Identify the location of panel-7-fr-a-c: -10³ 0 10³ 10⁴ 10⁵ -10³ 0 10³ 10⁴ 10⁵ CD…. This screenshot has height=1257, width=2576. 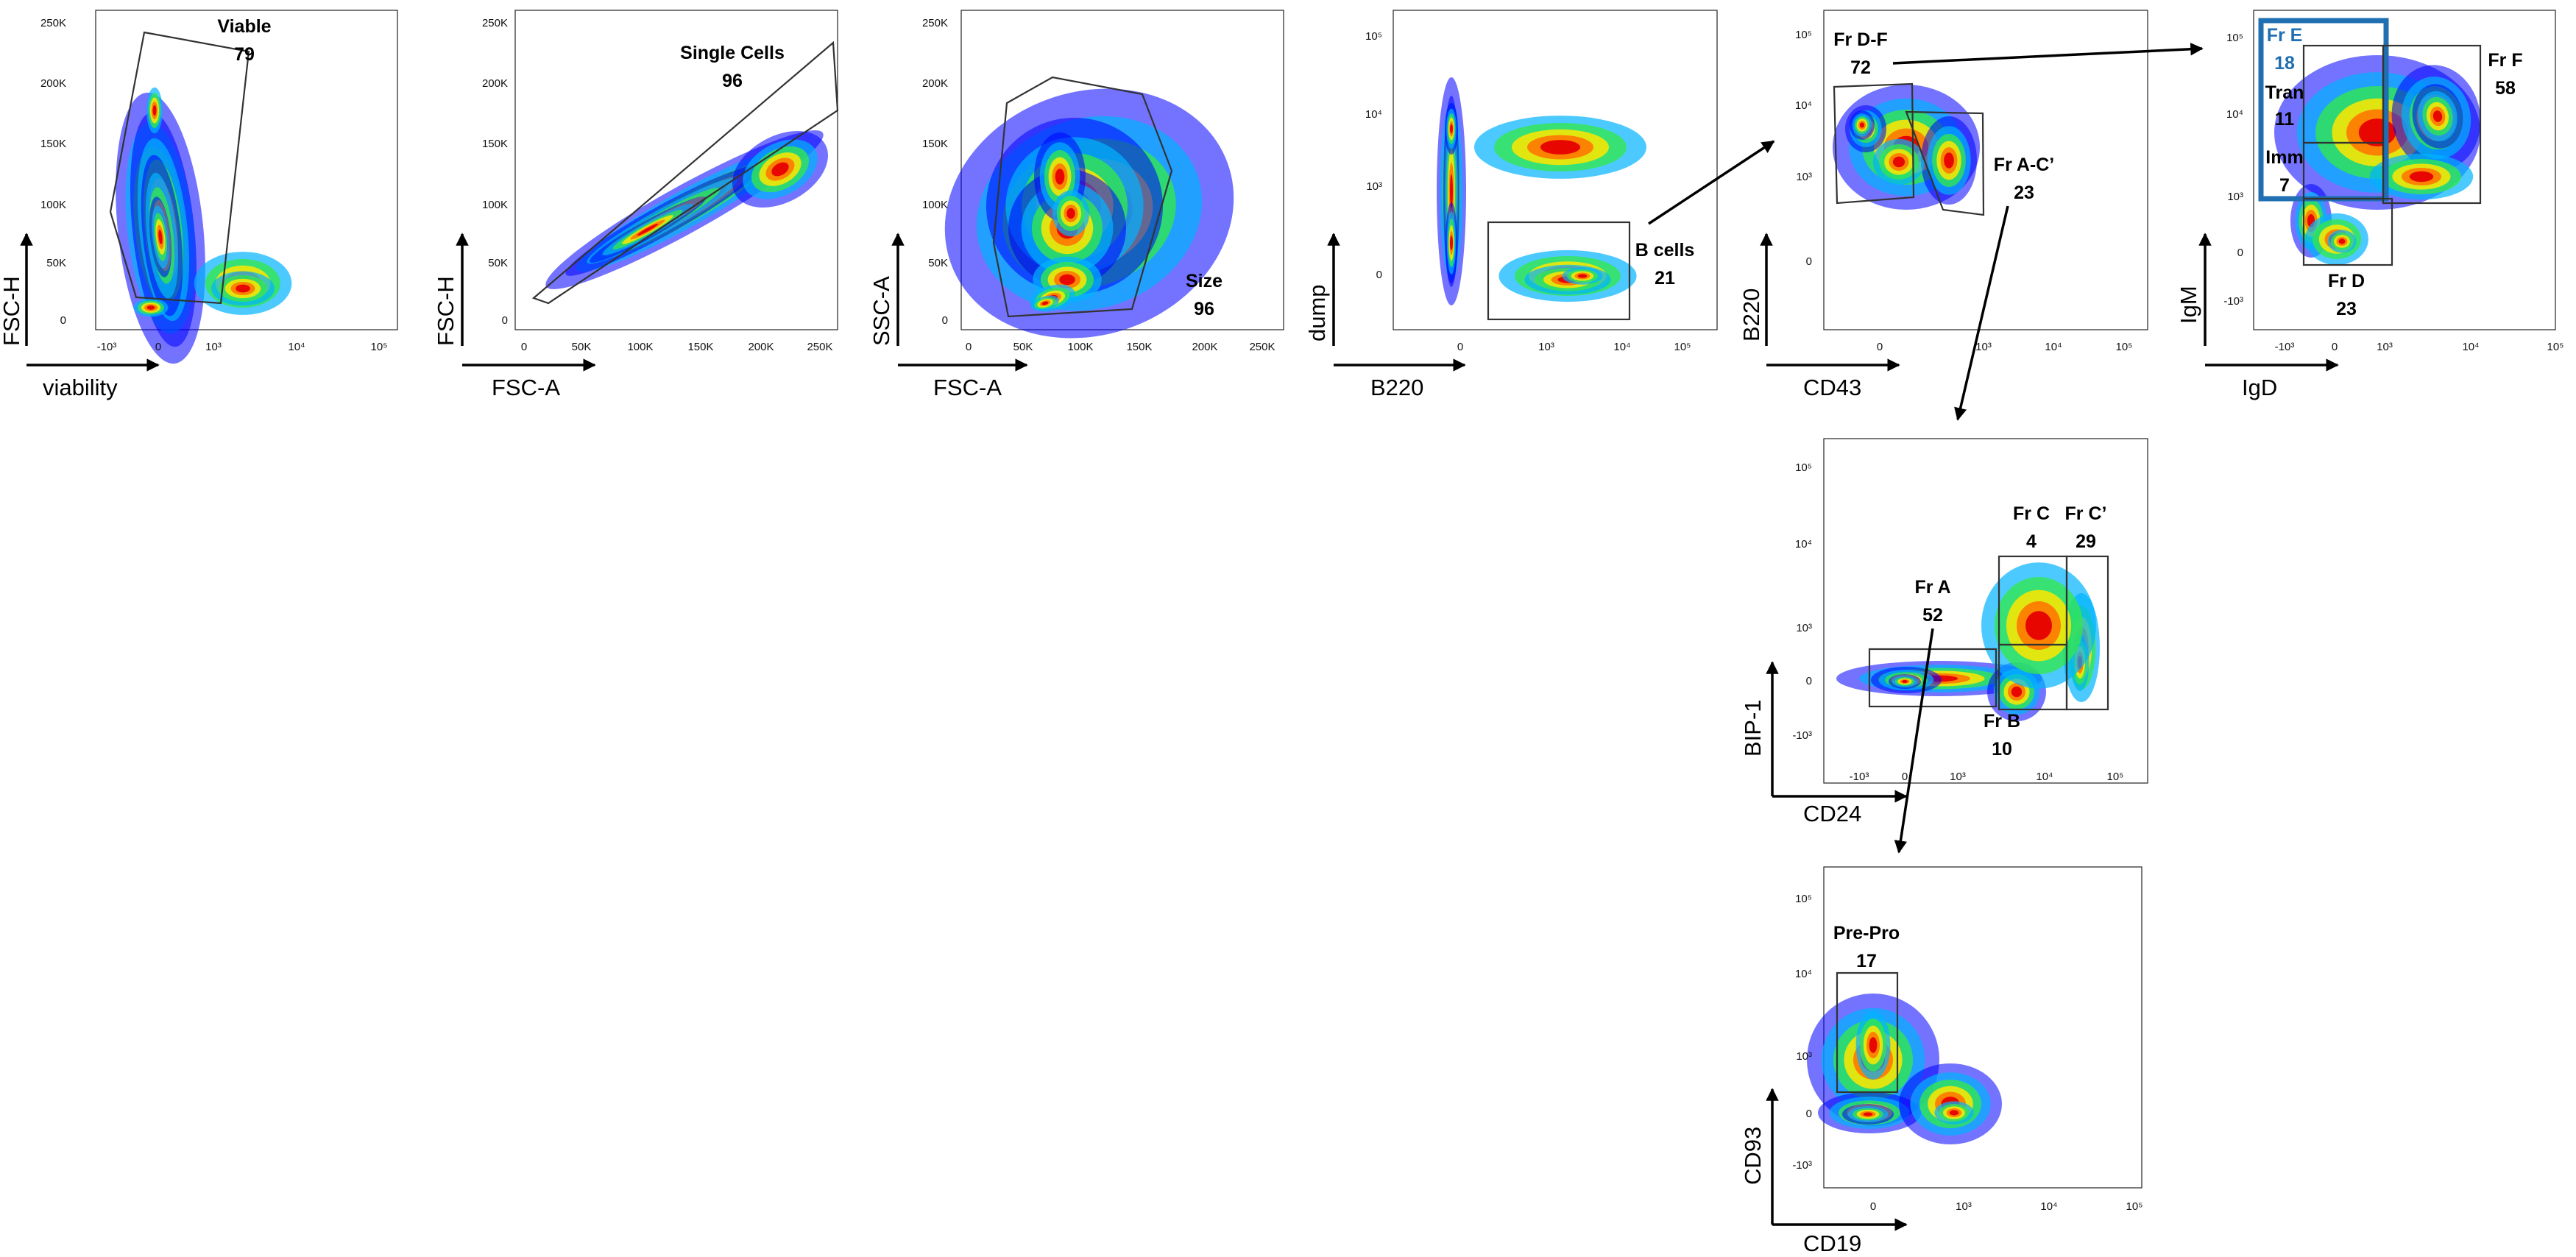
(1944, 632).